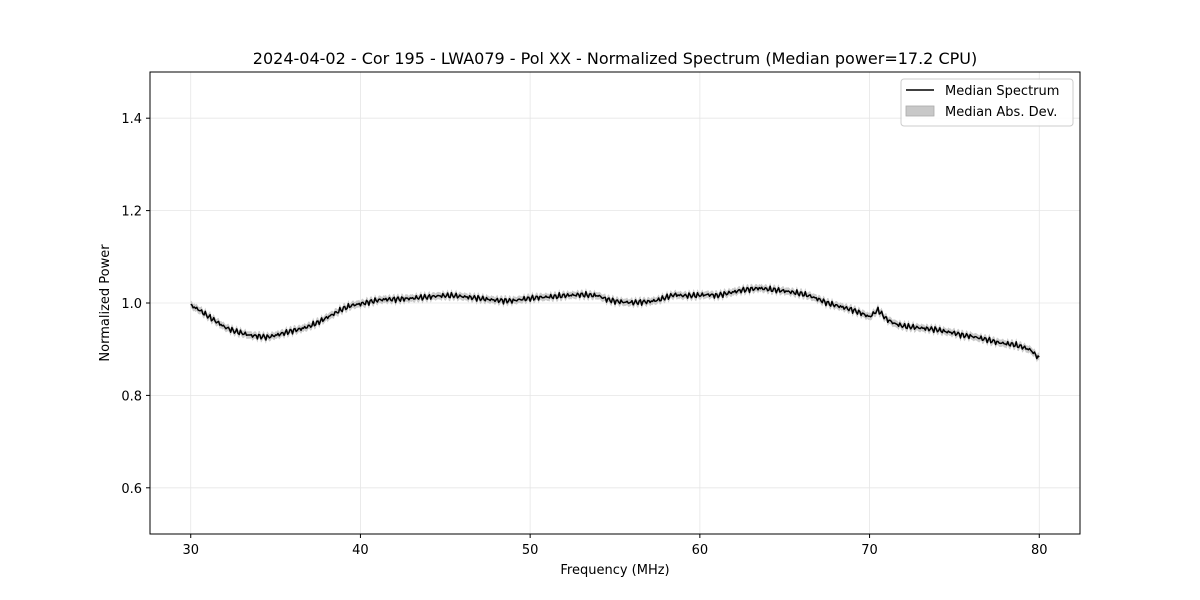  I want to click on legend-median-spectrum-label: Median Spectrum, so click(1002, 91).